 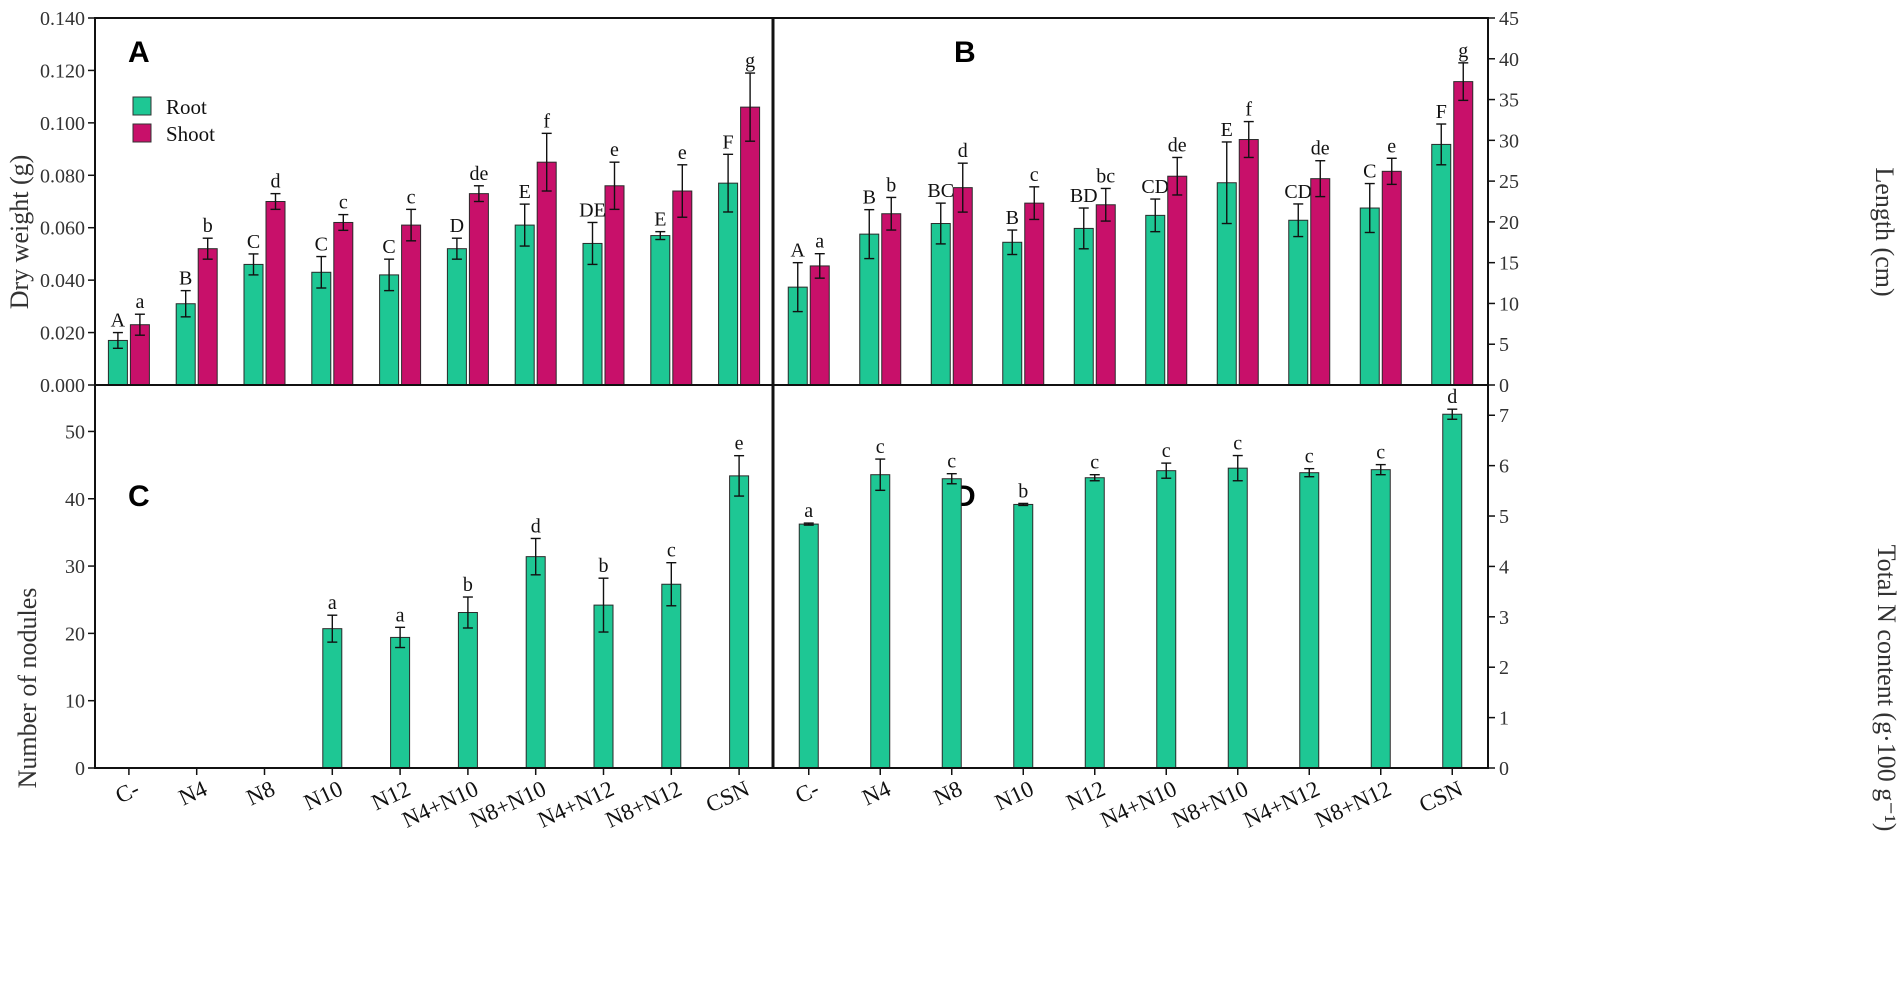 I want to click on y-tick-label-c-4: 40, so click(x=75, y=500).